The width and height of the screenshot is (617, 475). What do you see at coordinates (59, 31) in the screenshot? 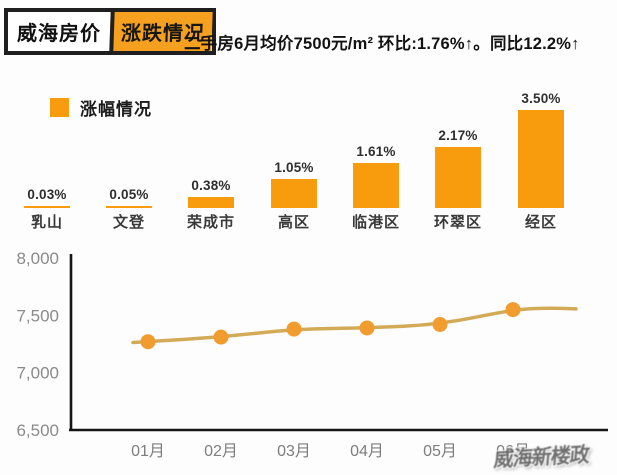
I see `brand-label: 威海房价` at bounding box center [59, 31].